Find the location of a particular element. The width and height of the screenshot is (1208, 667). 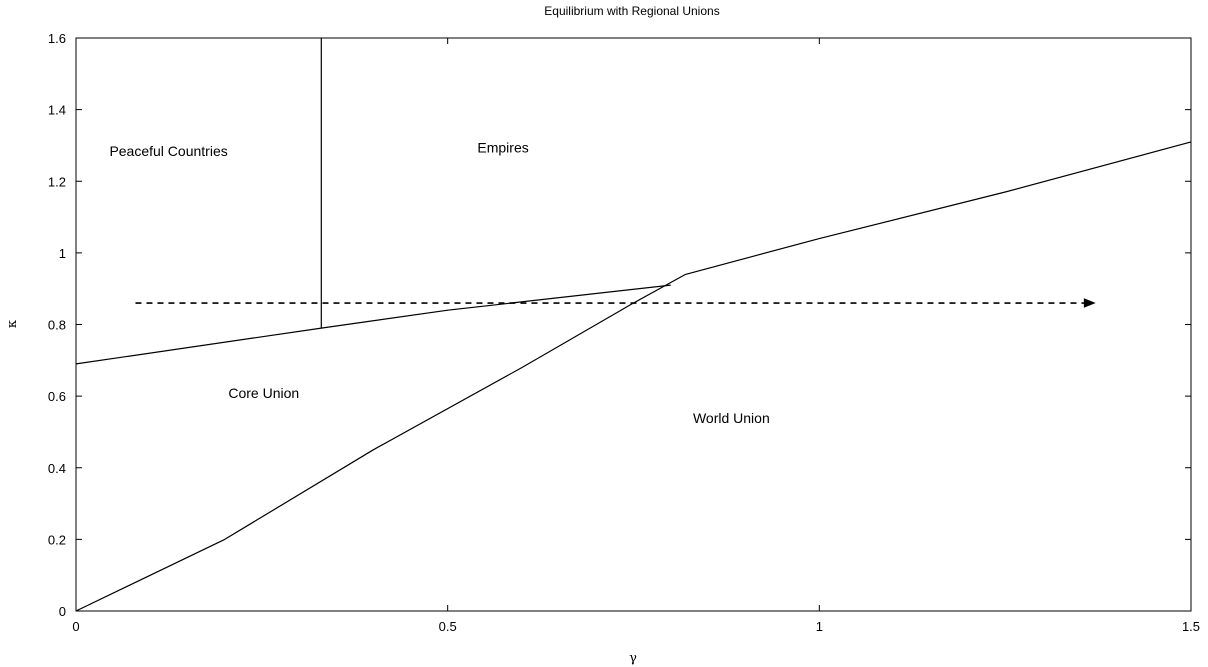

series-line-world-union-boundary is located at coordinates (938, 208).